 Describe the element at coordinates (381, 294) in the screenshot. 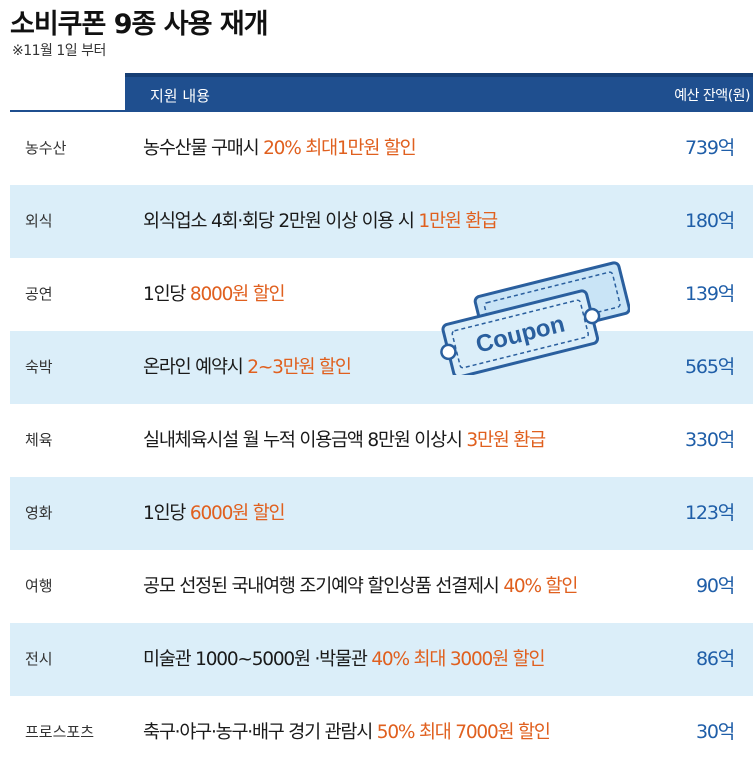

I see `table-row: 공연 1인당 8000원 할인 139억` at that location.